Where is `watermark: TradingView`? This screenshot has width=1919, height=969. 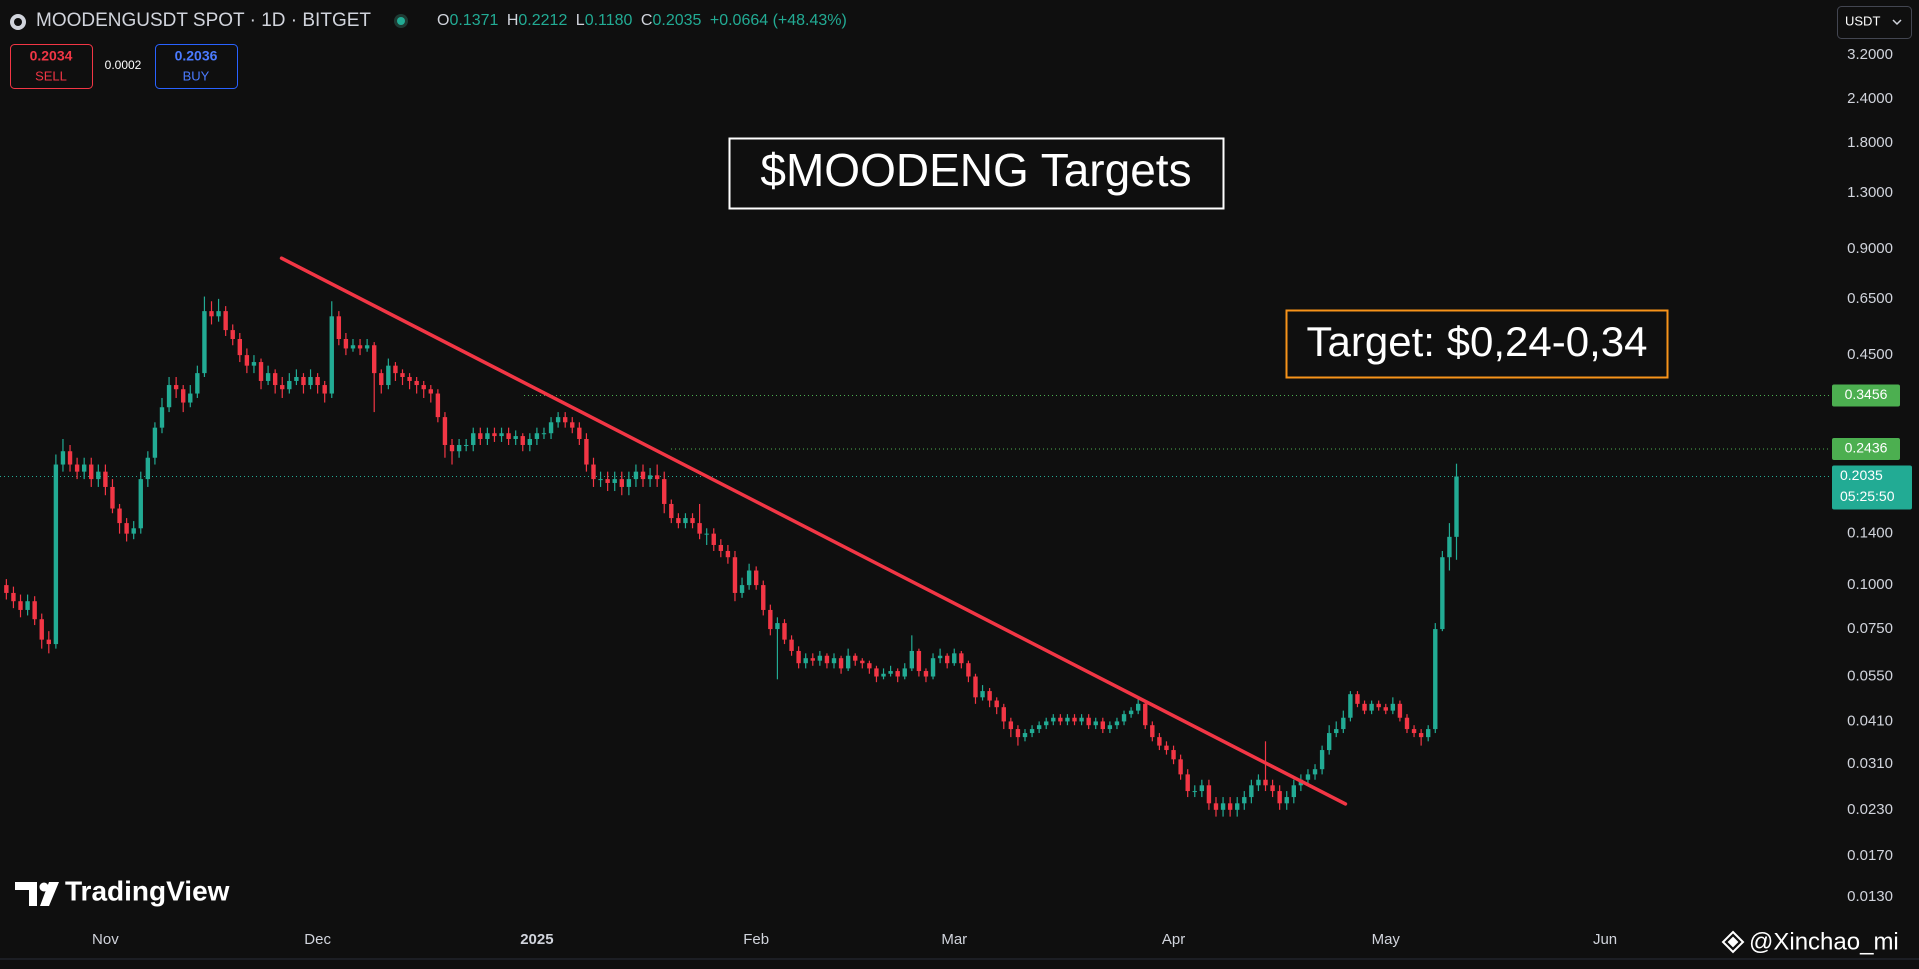
watermark: TradingView is located at coordinates (147, 890).